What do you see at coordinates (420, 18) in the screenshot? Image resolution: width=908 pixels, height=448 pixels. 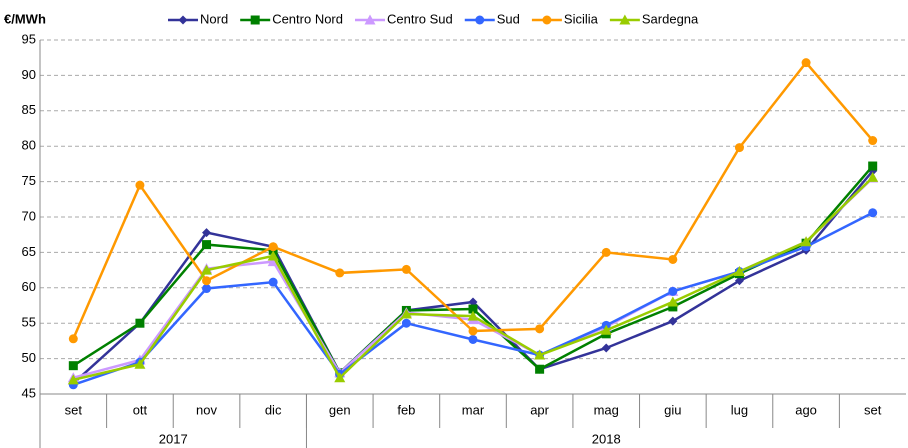 I see `legend-label: Centro Sud` at bounding box center [420, 18].